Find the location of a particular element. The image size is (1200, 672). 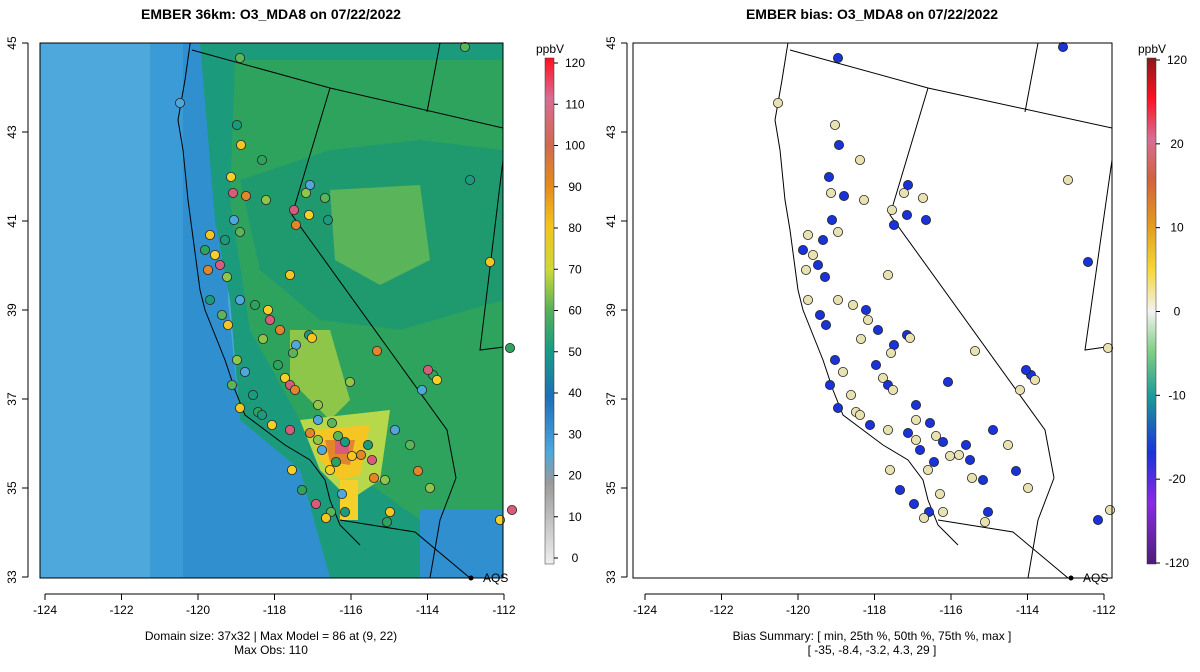

left-y-axis: 45 43 41 39 37 35 33 is located at coordinates (17, 310).